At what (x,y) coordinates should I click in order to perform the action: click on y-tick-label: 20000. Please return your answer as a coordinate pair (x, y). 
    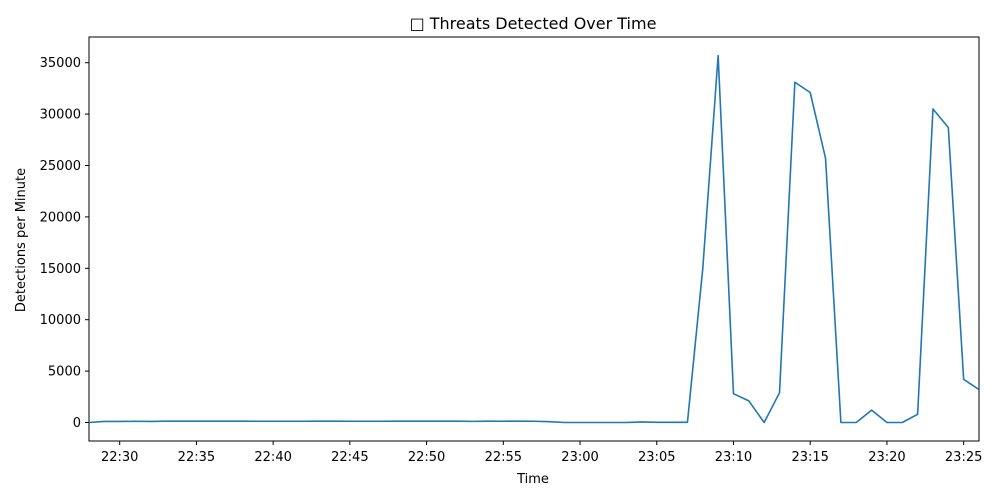
    Looking at the image, I should click on (60, 217).